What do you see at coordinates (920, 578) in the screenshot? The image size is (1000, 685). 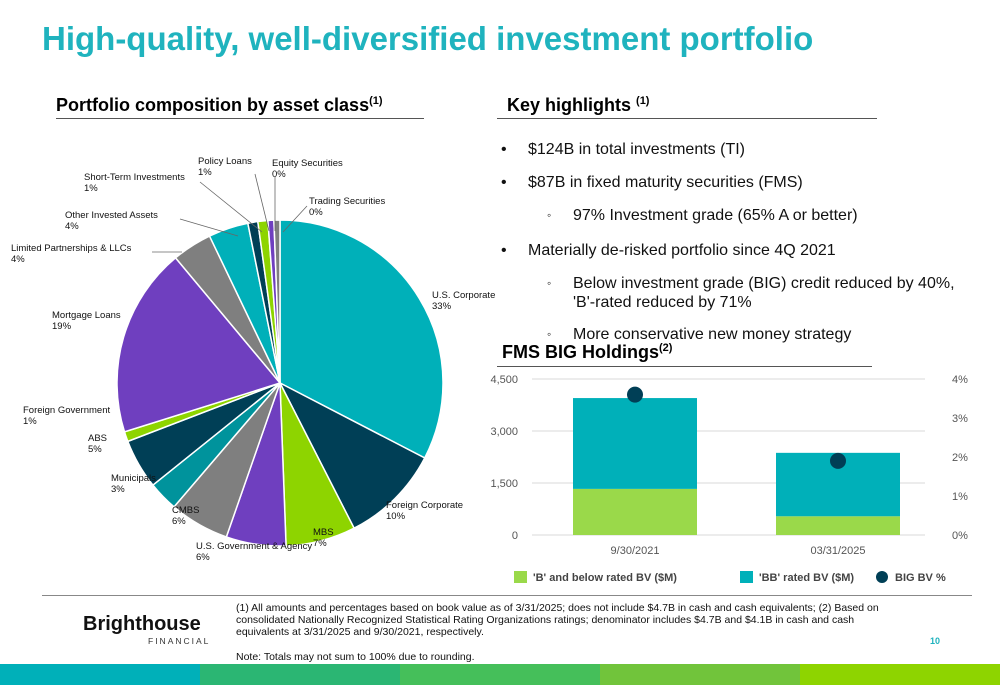 I see `legend-label: BIG BV %` at bounding box center [920, 578].